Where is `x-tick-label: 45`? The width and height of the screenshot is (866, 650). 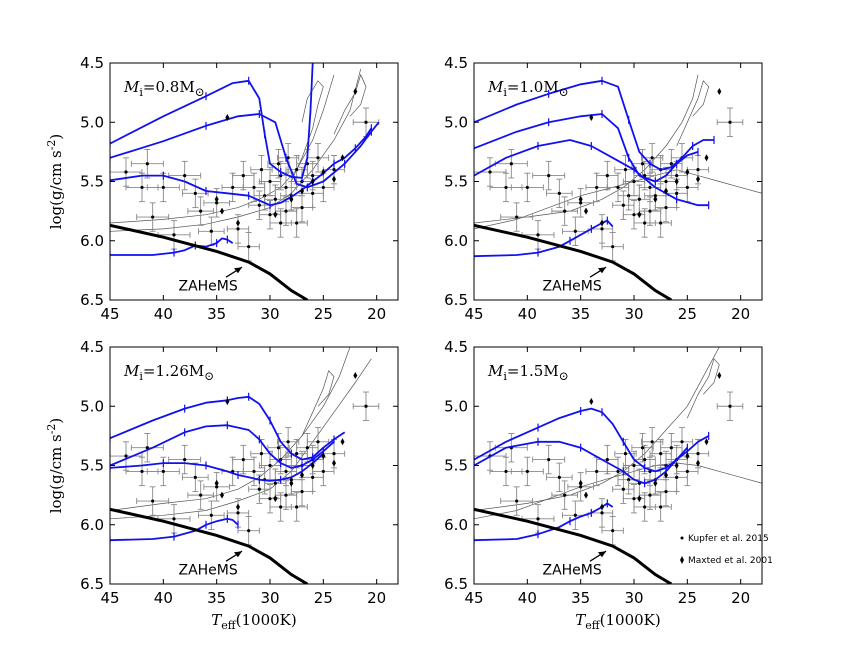 x-tick-label: 45 is located at coordinates (109, 598).